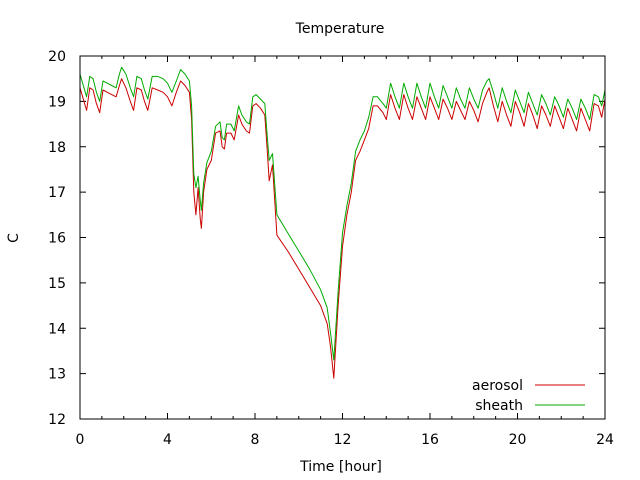  Describe the element at coordinates (57, 239) in the screenshot. I see `y-tick-label: 16` at that location.